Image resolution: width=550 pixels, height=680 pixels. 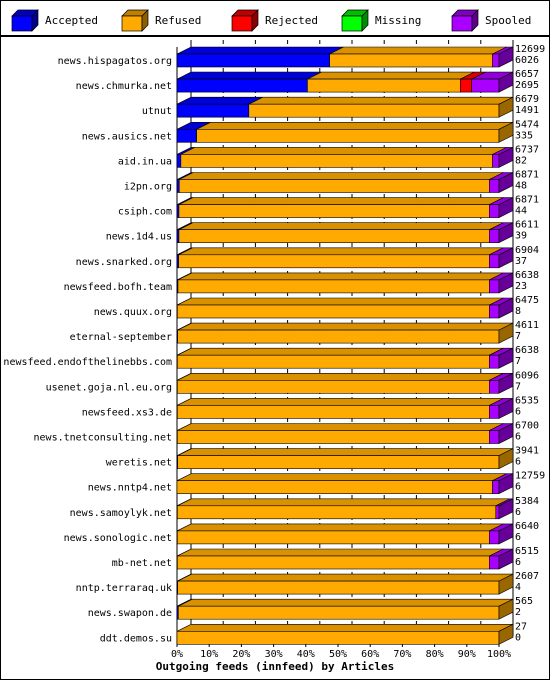 I want to click on category-label: csiph.com, so click(x=145, y=212).